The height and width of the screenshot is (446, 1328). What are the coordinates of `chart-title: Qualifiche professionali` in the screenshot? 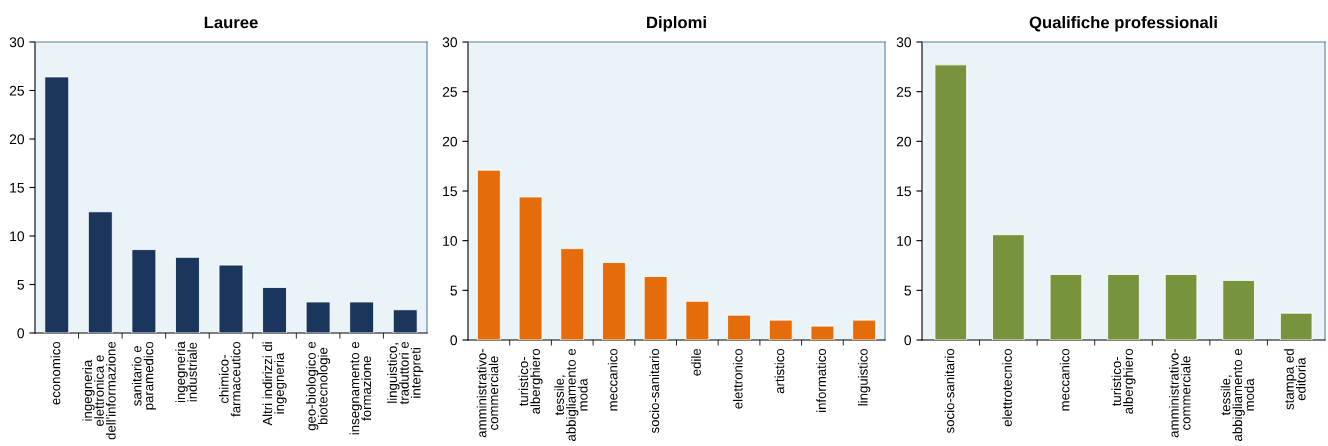 It's located at (1123, 24).